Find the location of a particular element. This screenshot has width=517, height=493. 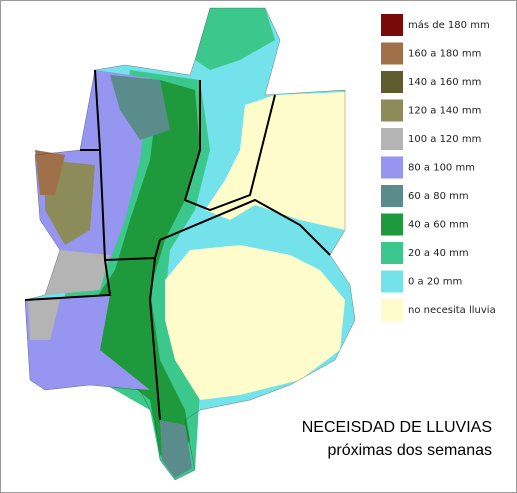

legend-label: 140 a 160 mm is located at coordinates (444, 82).